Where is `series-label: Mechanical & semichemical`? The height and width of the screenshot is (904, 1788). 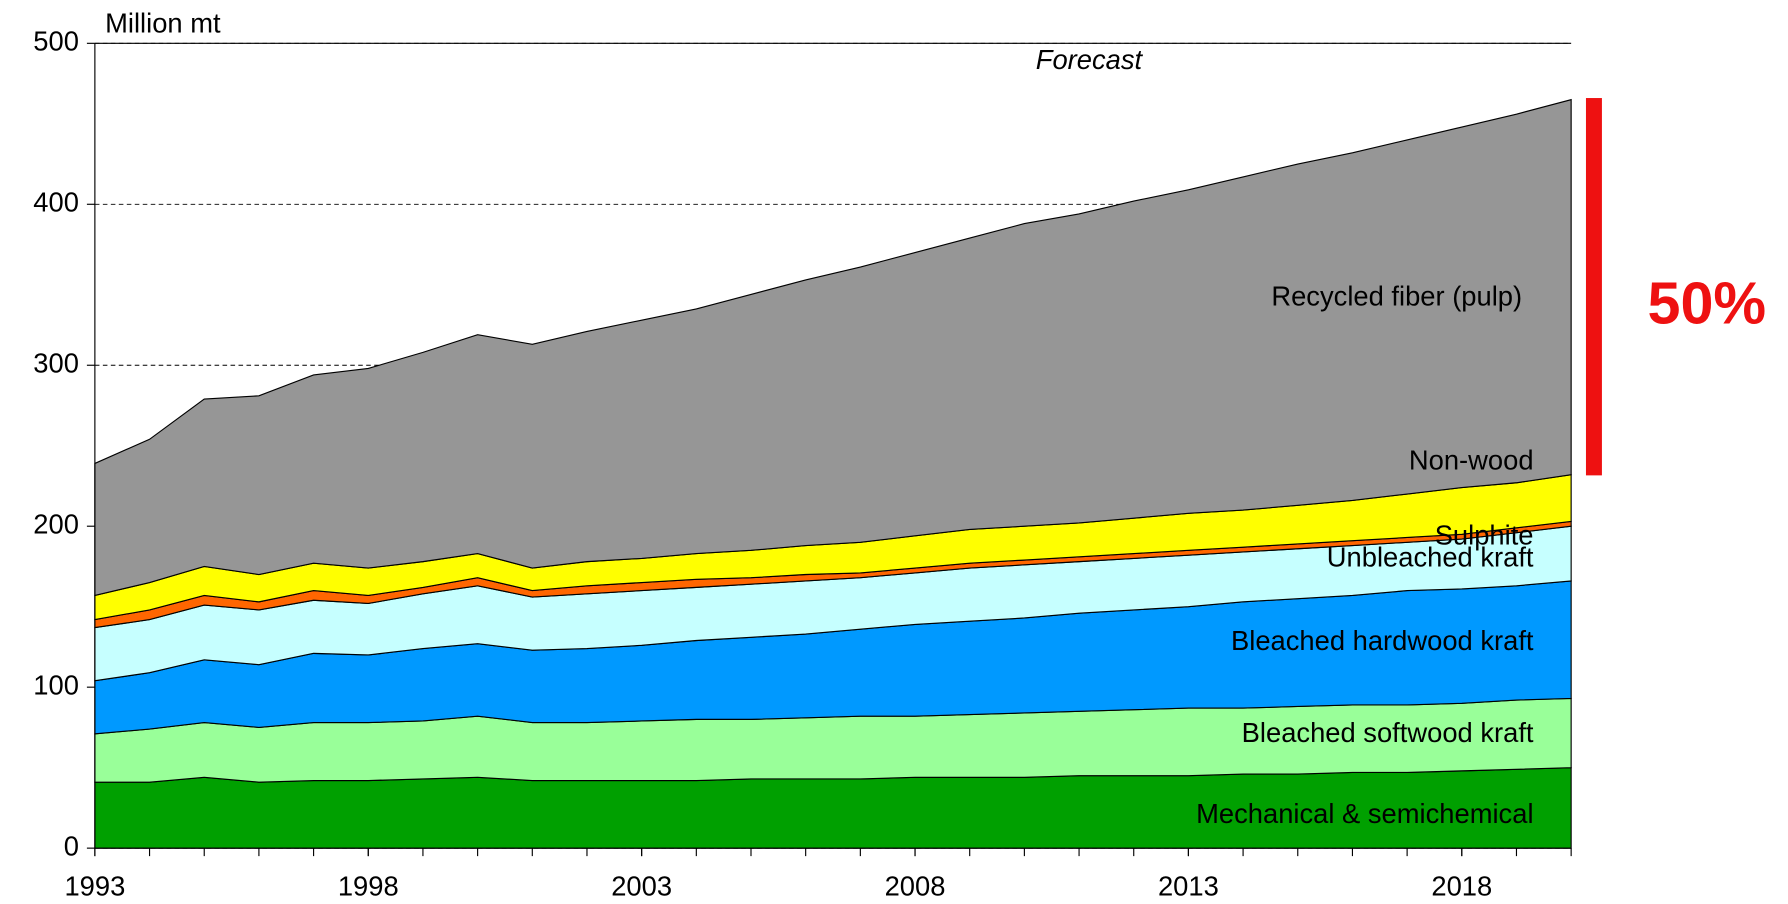
series-label: Mechanical & semichemical is located at coordinates (1364, 813).